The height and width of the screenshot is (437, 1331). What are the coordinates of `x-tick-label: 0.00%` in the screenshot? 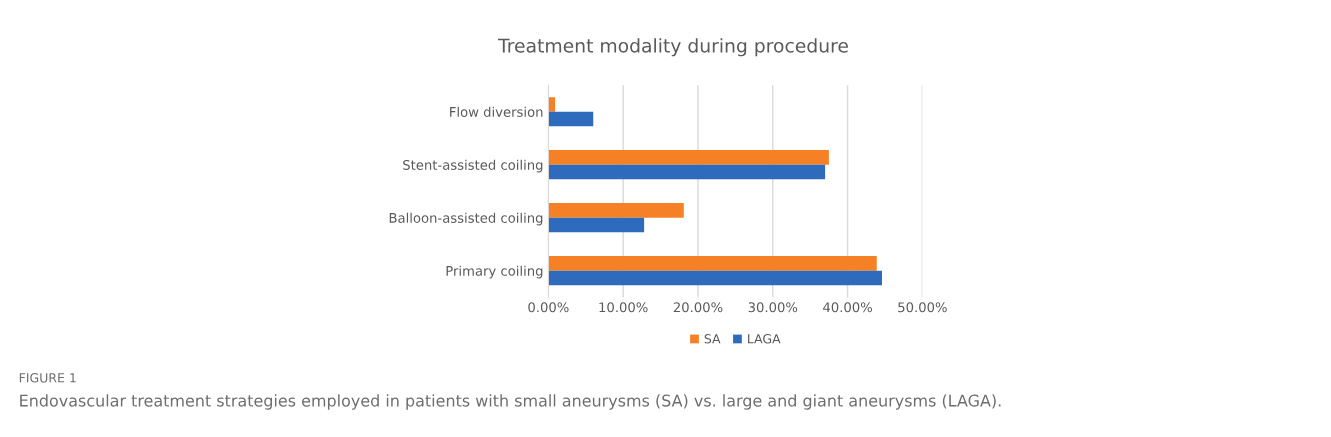 It's located at (548, 307).